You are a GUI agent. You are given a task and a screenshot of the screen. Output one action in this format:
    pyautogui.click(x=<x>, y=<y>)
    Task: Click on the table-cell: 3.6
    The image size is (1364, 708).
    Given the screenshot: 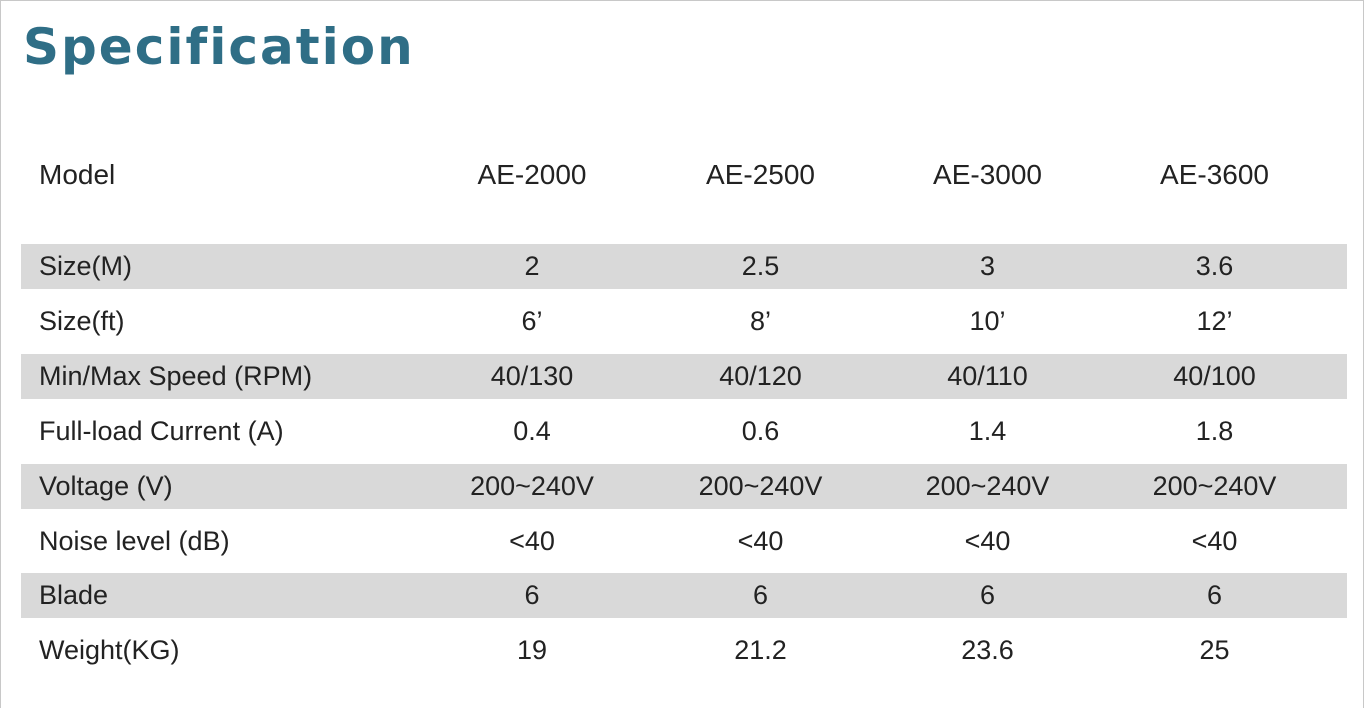 What is the action you would take?
    pyautogui.click(x=1214, y=266)
    